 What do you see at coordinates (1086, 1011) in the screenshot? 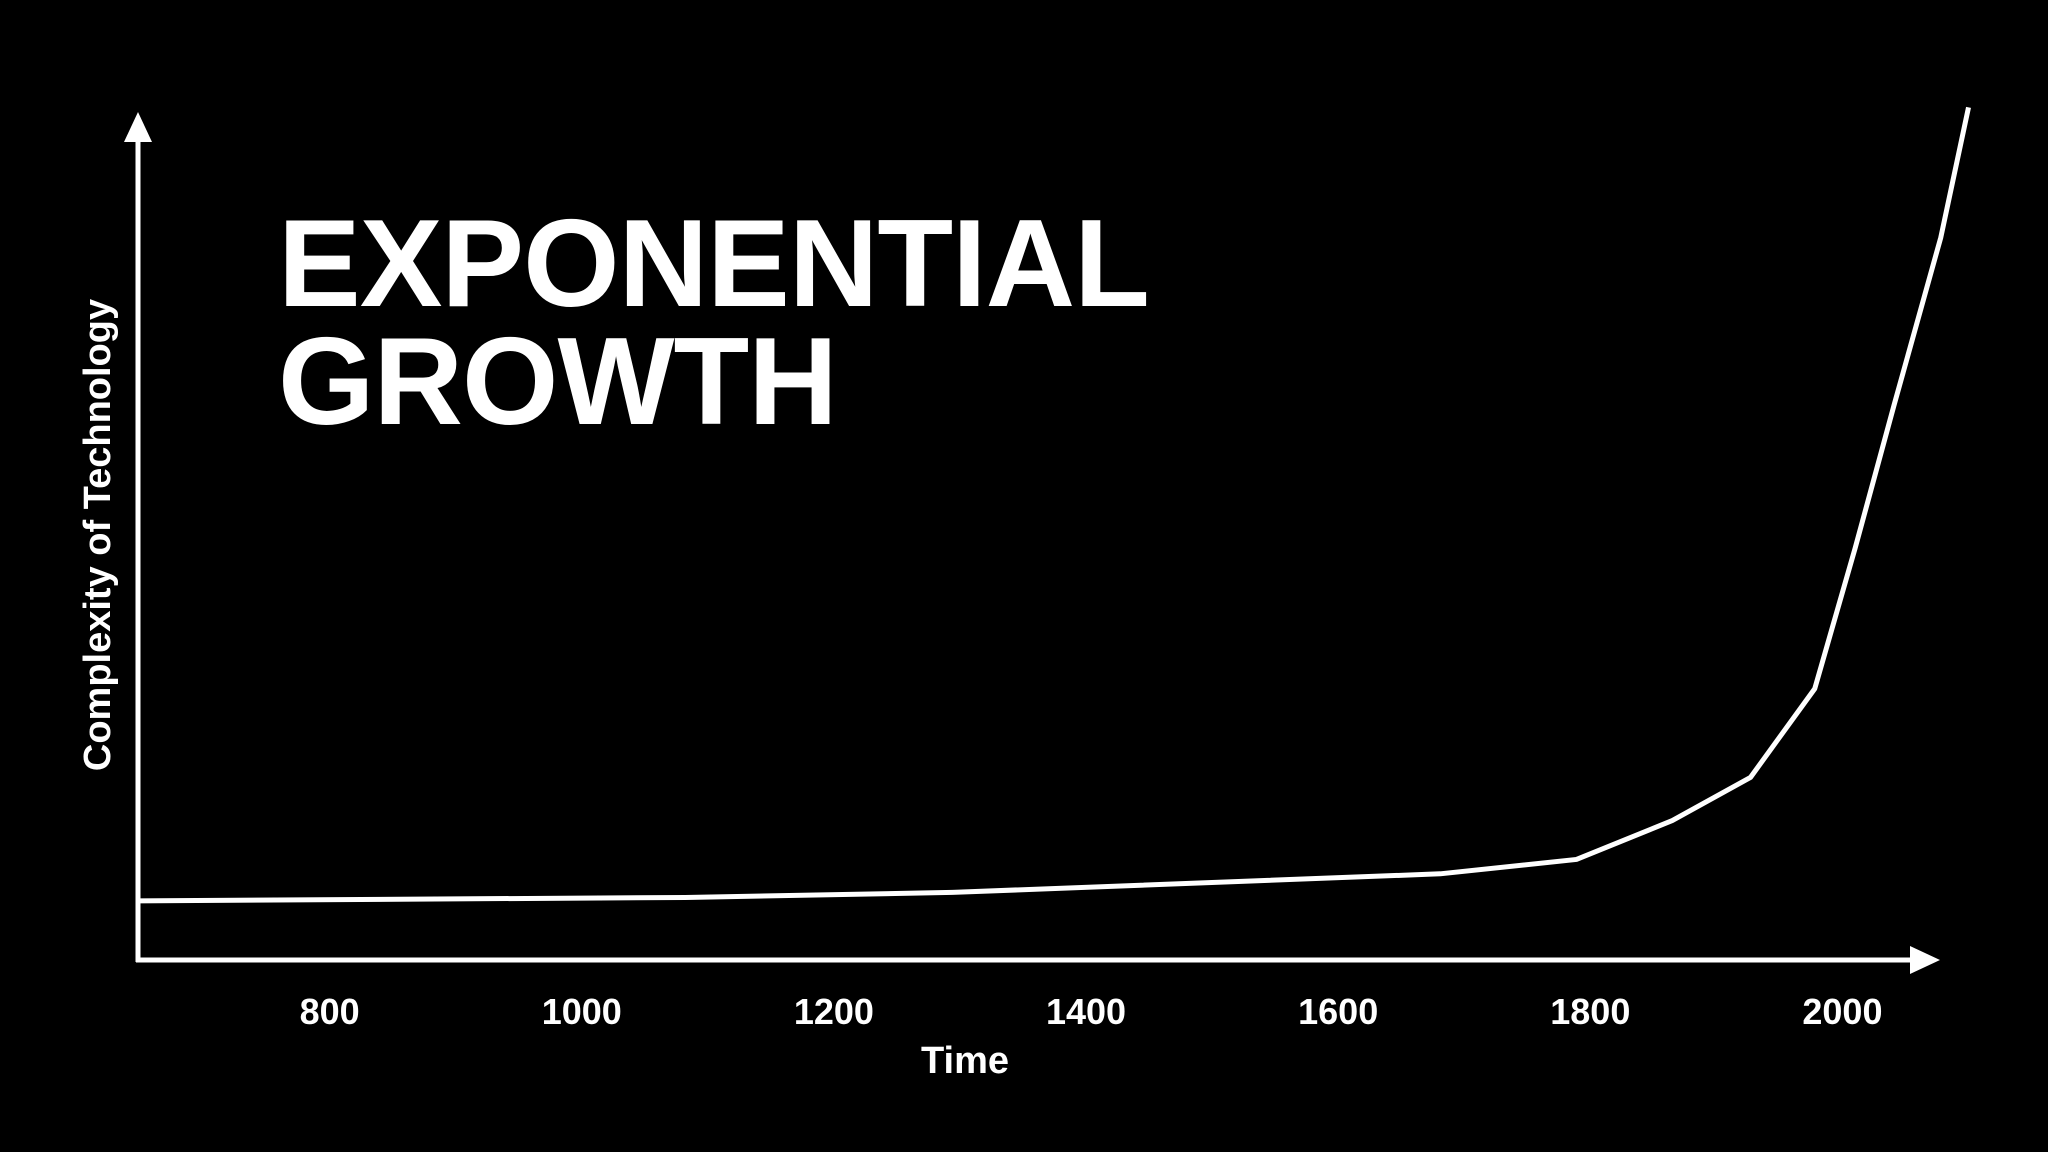
I see `x-tick-label: 1400` at bounding box center [1086, 1011].